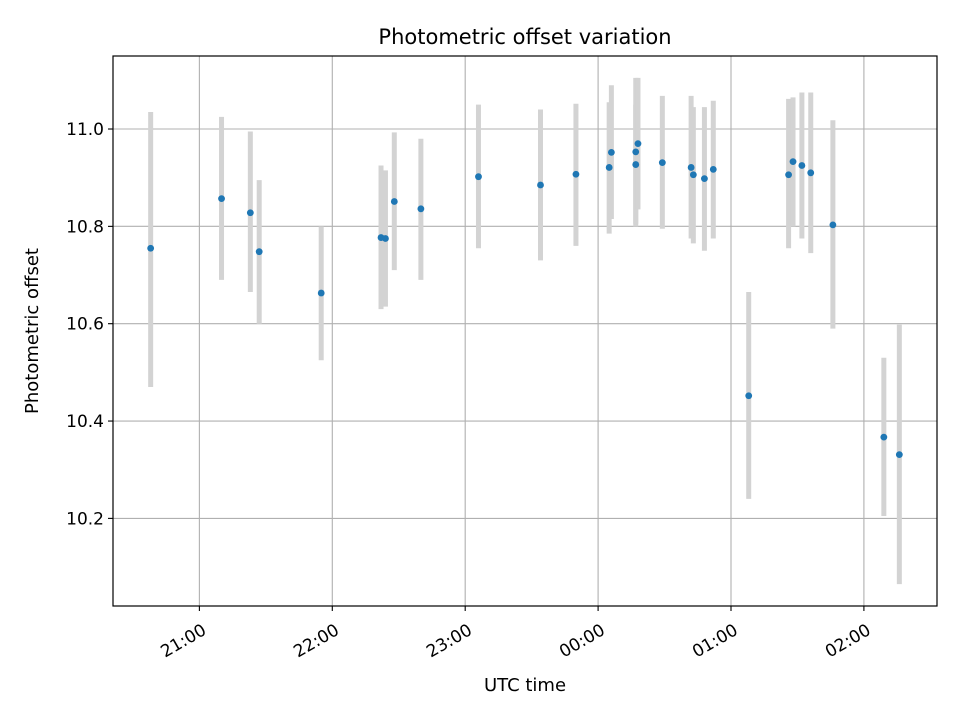  Describe the element at coordinates (85, 422) in the screenshot. I see `y-tick-label: 10.4` at that location.